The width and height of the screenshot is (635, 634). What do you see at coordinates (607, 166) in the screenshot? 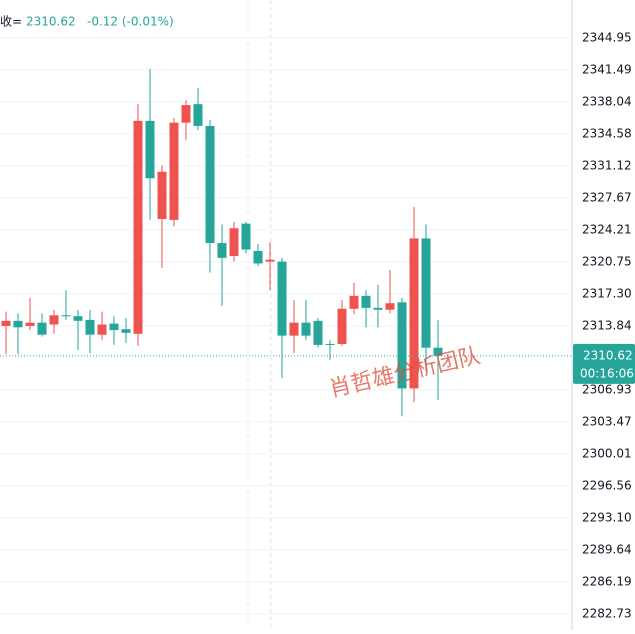
I see `y-tick-label: 2331.12` at bounding box center [607, 166].